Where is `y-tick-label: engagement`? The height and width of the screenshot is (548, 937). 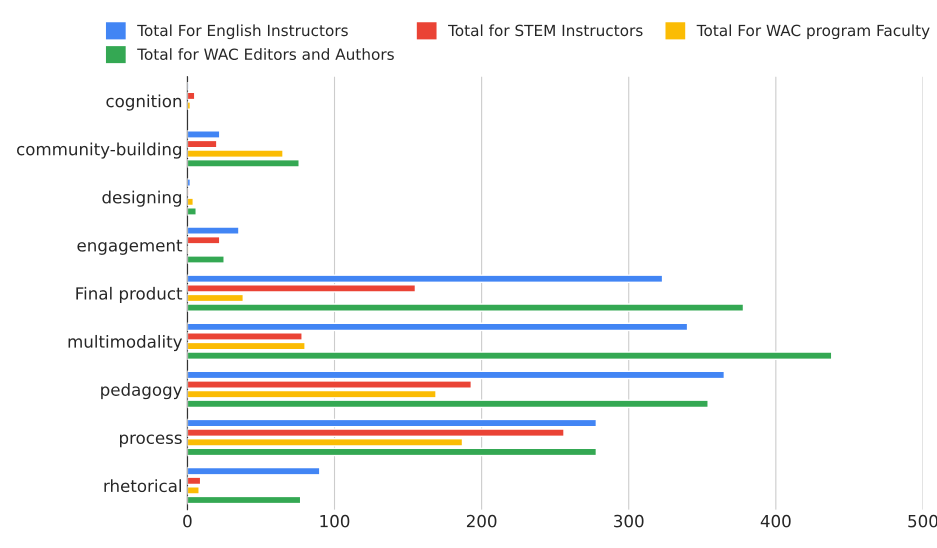
y-tick-label: engagement is located at coordinates (129, 247).